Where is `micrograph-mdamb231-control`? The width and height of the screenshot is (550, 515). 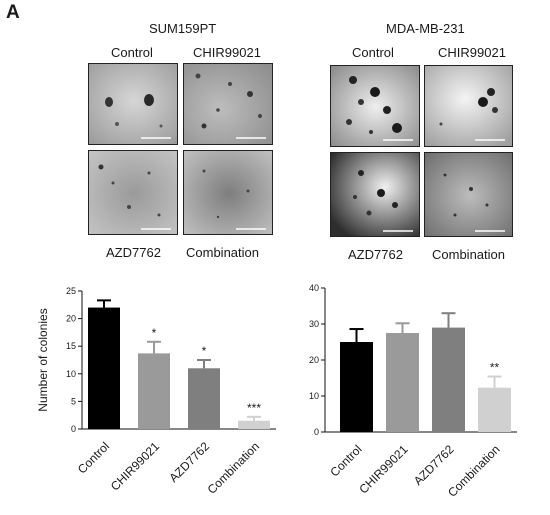 micrograph-mdamb231-control is located at coordinates (375, 106).